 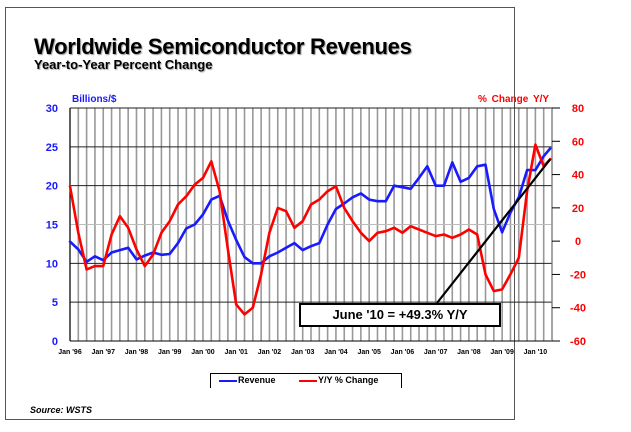 What do you see at coordinates (52, 109) in the screenshot?
I see `left-tick-label: 30` at bounding box center [52, 109].